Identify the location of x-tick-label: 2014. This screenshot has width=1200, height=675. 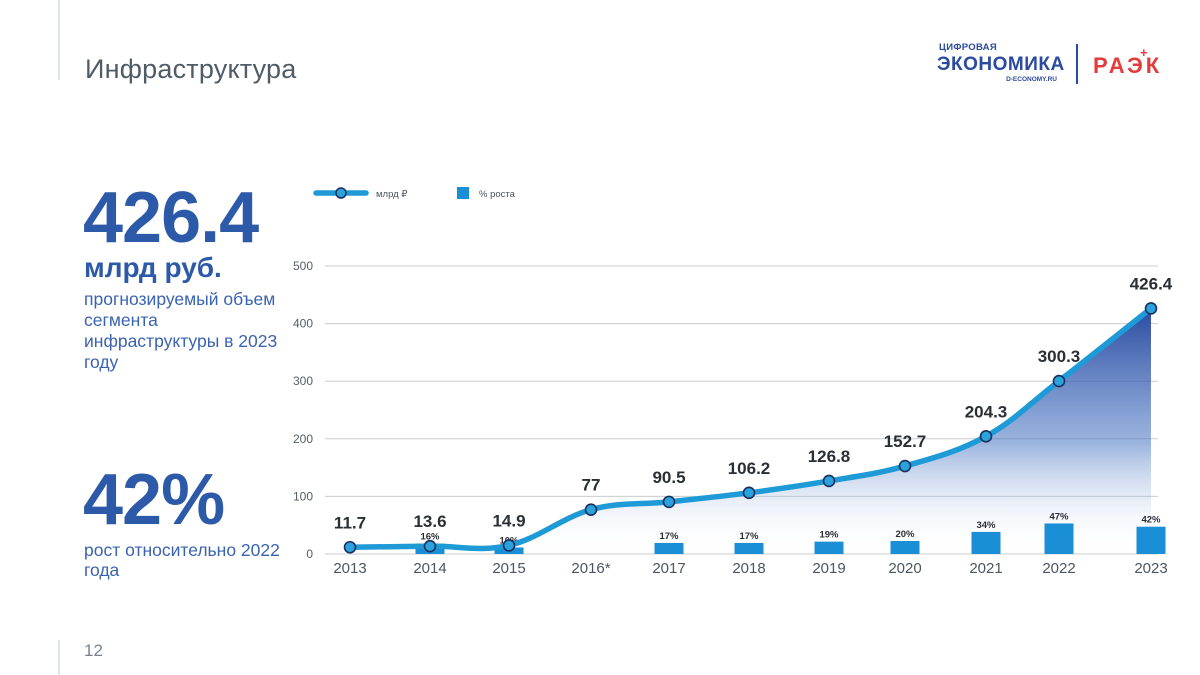
(429, 568).